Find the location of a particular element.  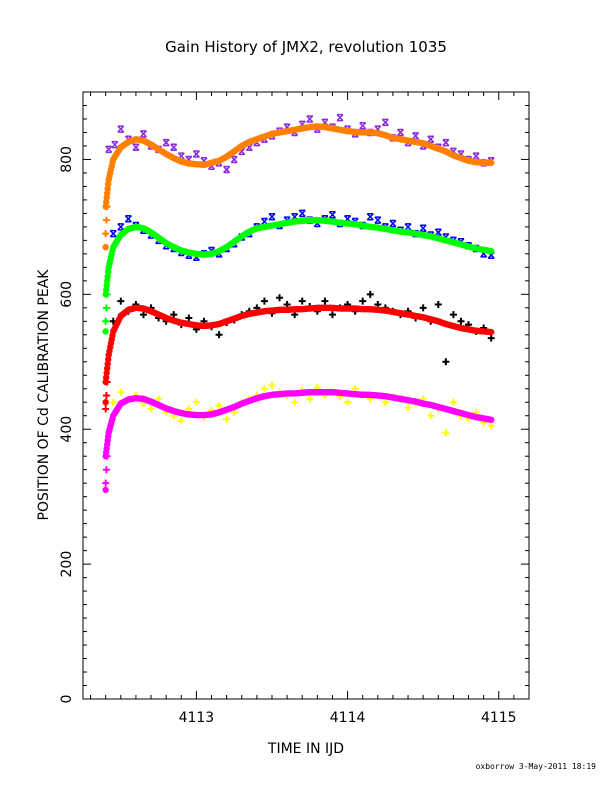

y-axis-label: POSITION OF Cd CALIBRATION PEAK is located at coordinates (44, 395).